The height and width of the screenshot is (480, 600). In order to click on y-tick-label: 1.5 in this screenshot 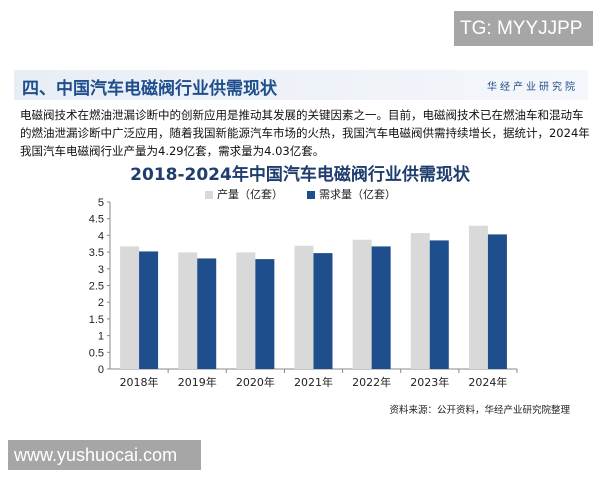, I will do `click(96, 320)`.